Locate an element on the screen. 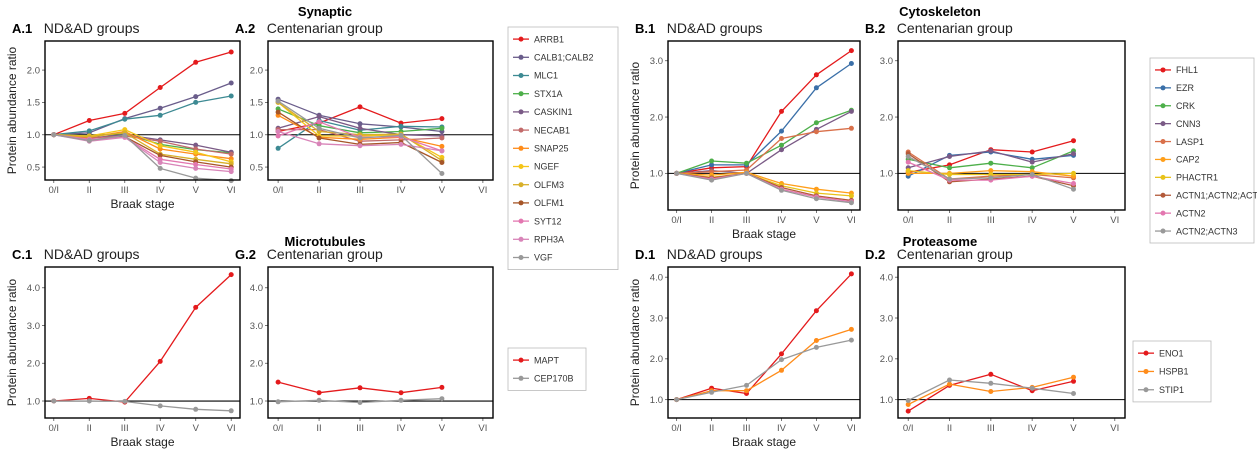 Image resolution: width=1257 pixels, height=458 pixels. legend-label-mlc1: MLC1 is located at coordinates (546, 76).